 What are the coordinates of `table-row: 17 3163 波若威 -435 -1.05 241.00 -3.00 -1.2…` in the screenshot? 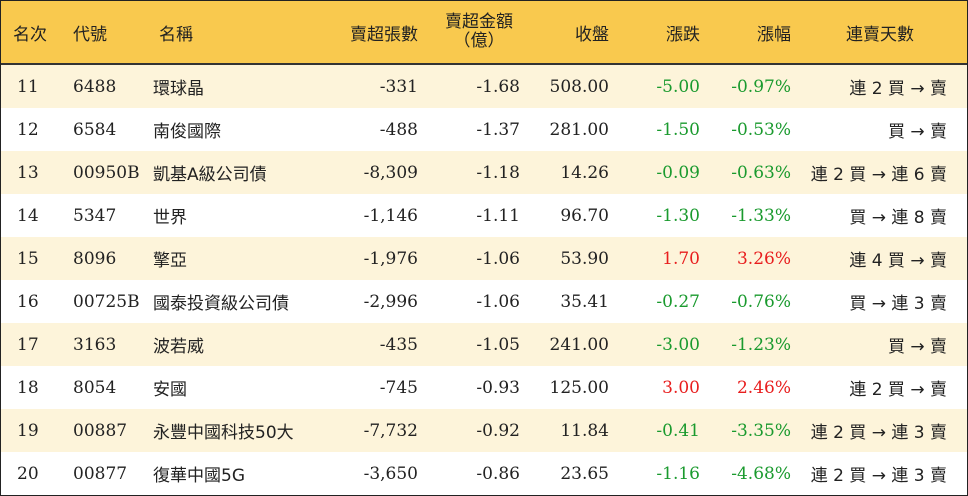 It's located at (484, 344).